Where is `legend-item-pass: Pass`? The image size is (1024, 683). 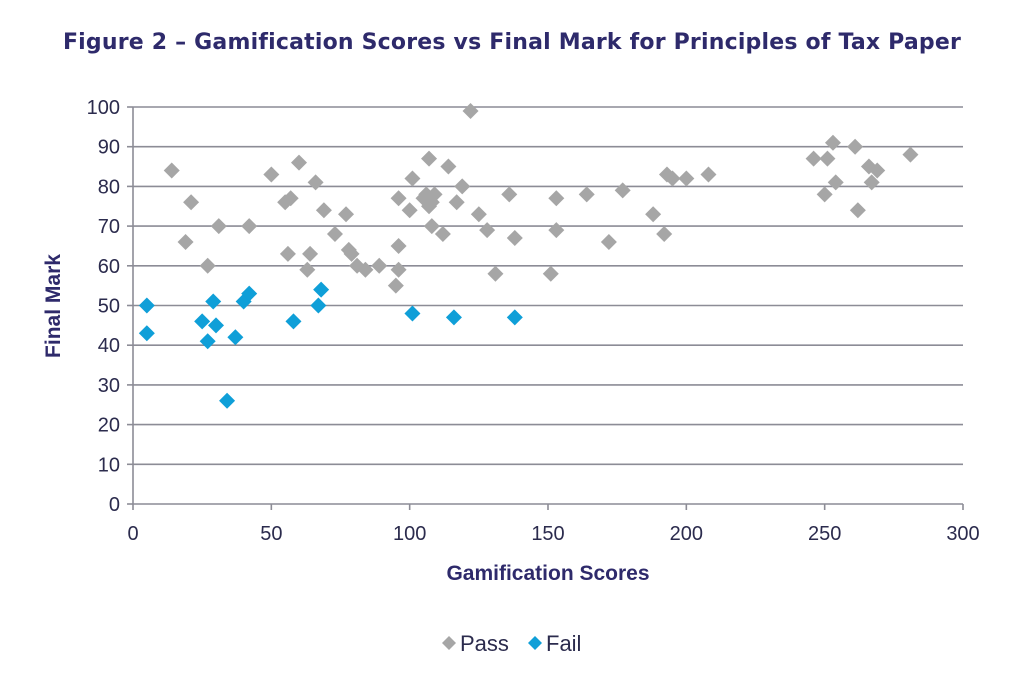
legend-item-pass: Pass is located at coordinates (475, 643).